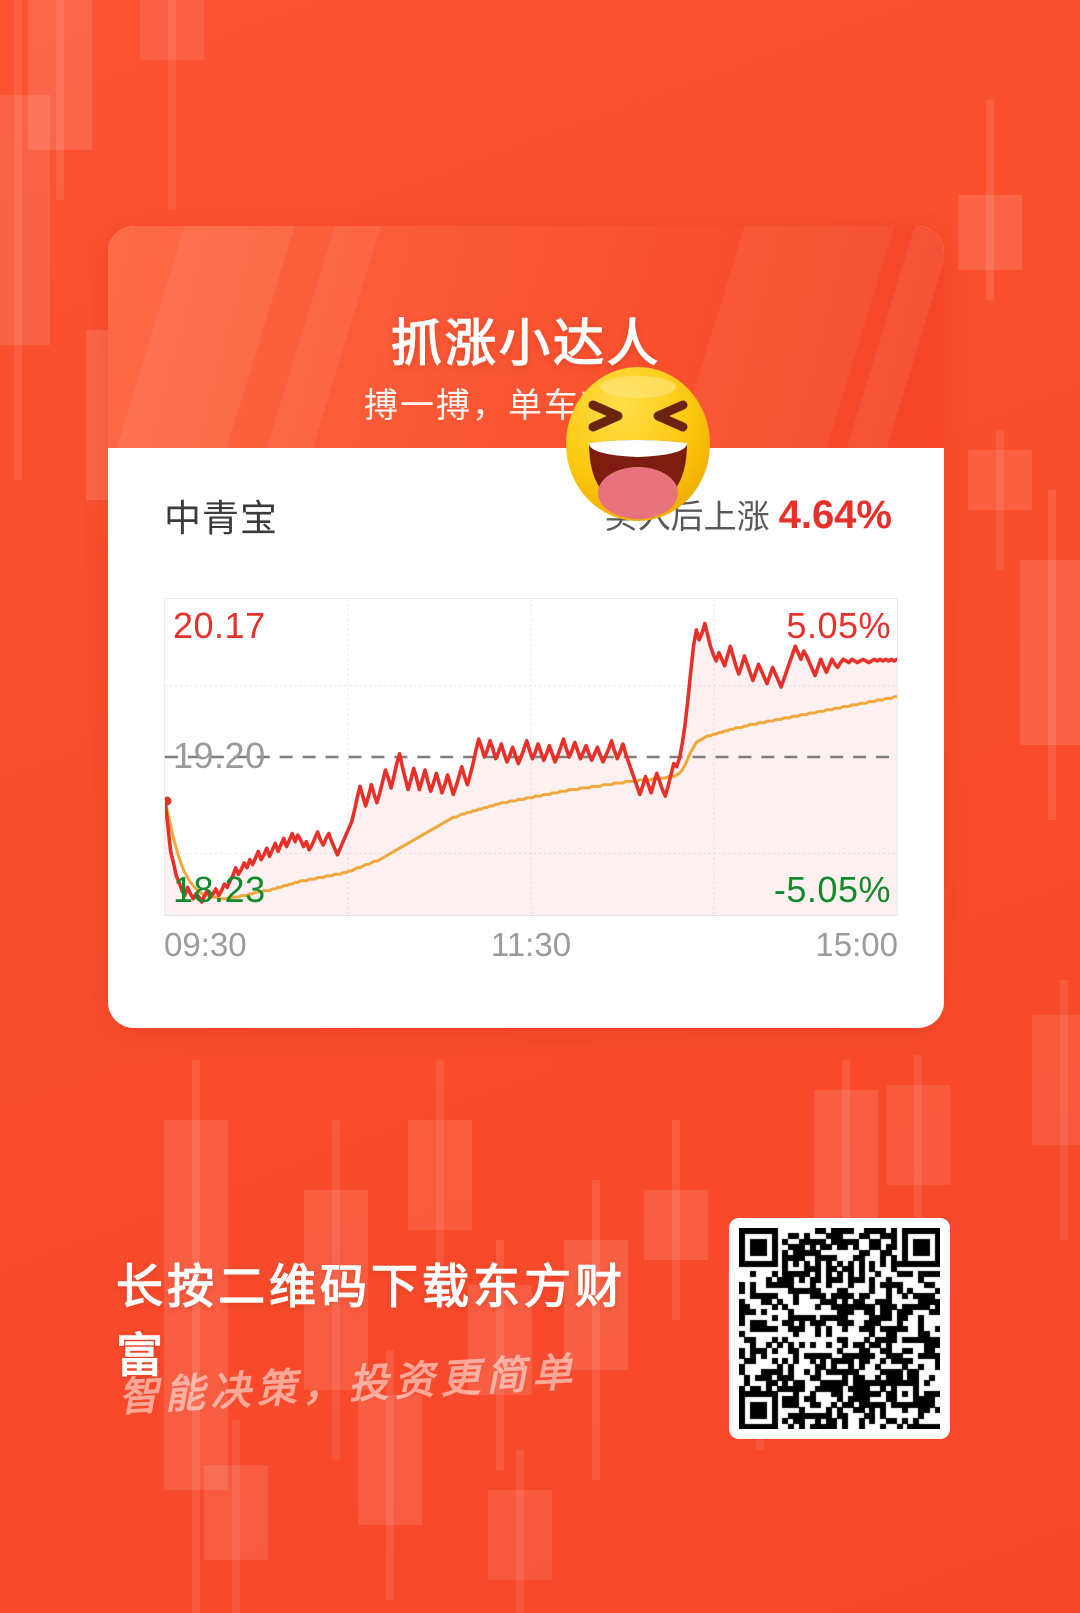  What do you see at coordinates (526, 520) in the screenshot?
I see `quote-row: 中青宝 买入后上涨 4.64%` at bounding box center [526, 520].